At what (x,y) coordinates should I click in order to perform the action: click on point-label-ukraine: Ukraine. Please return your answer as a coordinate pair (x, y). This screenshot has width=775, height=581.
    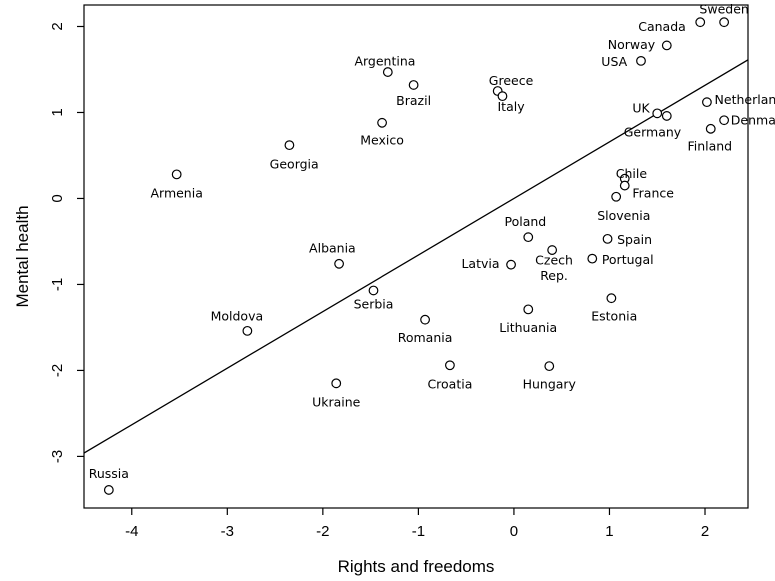
    Looking at the image, I should click on (336, 402).